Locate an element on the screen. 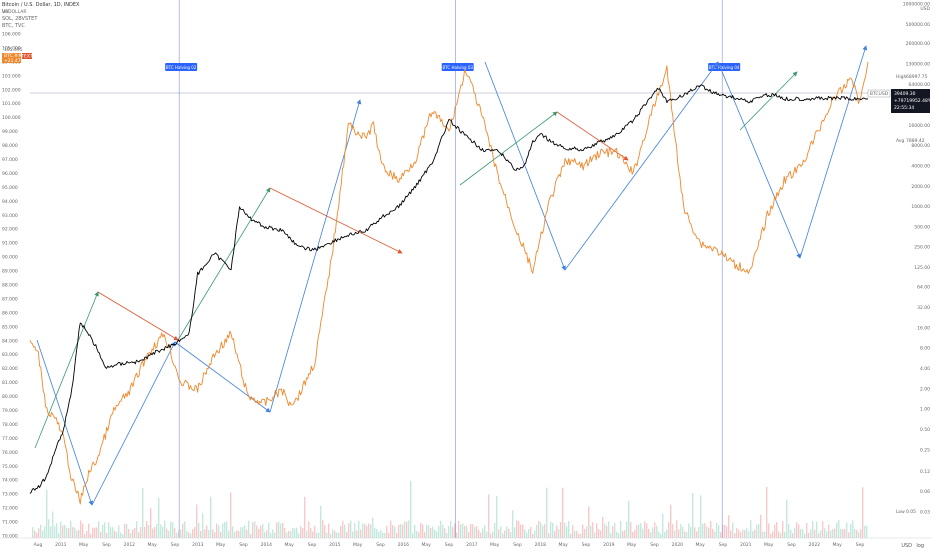 Image resolution: width=932 pixels, height=554 pixels. right-axis-tick: 2.00 is located at coordinates (925, 389).